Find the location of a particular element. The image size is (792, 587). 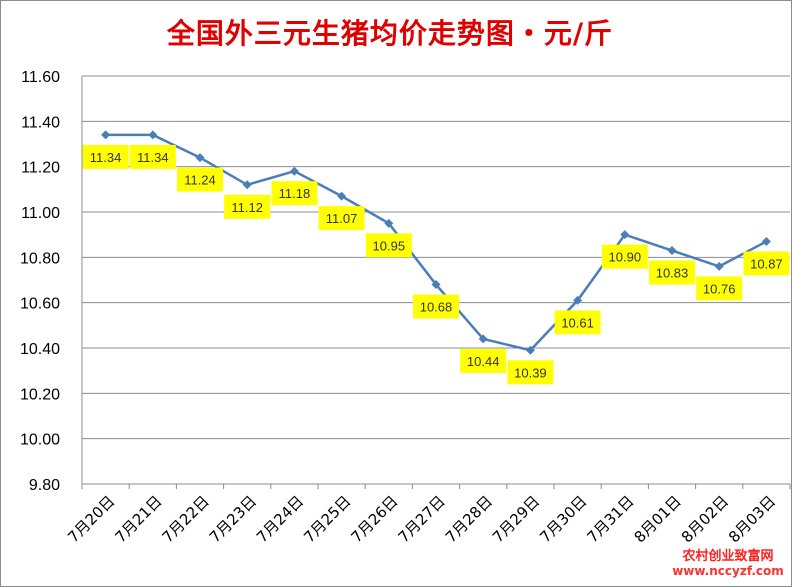

data-label: 10.87 is located at coordinates (766, 263).